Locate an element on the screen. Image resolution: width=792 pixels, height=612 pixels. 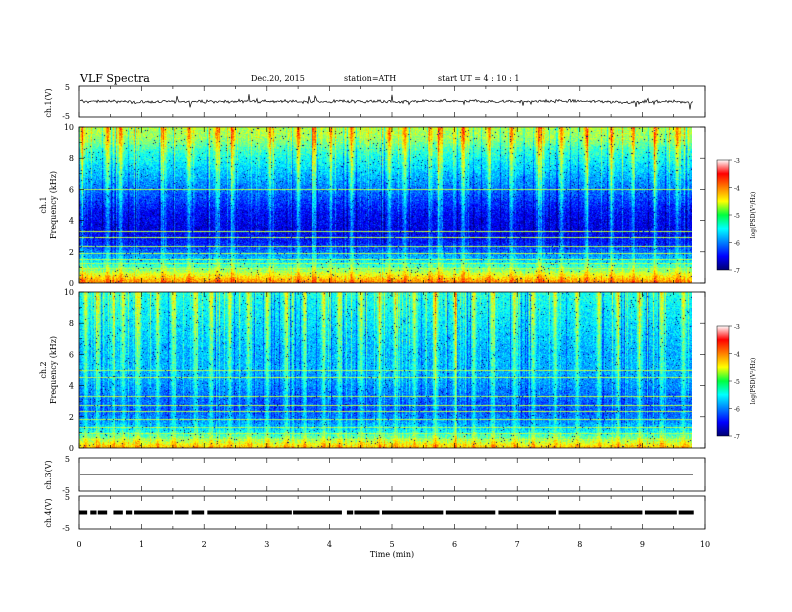
x-tick-label: 5 is located at coordinates (391, 544).